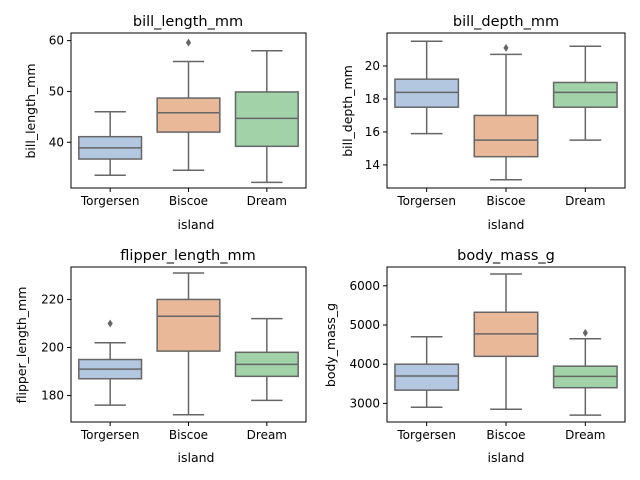 The image size is (640, 480). I want to click on y-axis-label: body_mass_g, so click(330, 345).